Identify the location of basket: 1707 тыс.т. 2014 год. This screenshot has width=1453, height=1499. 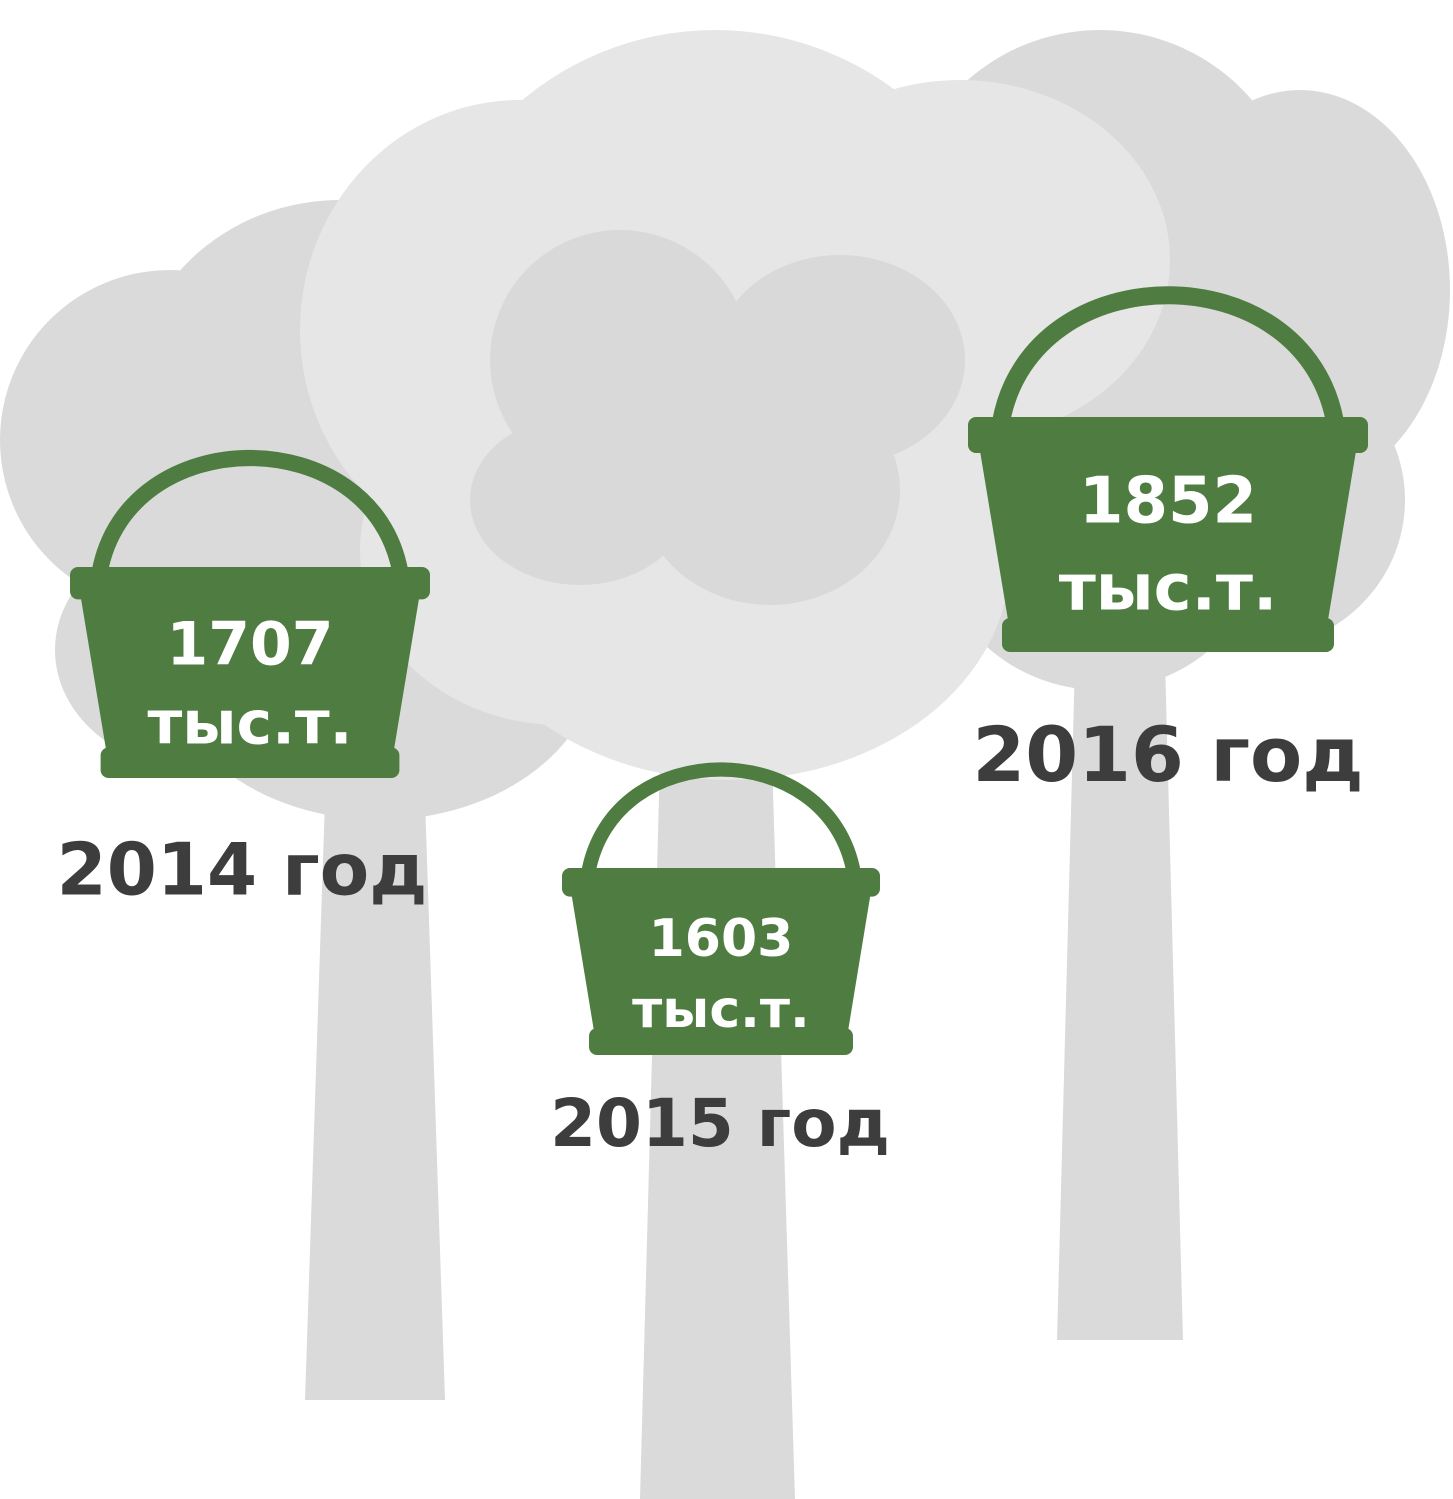
(243, 680).